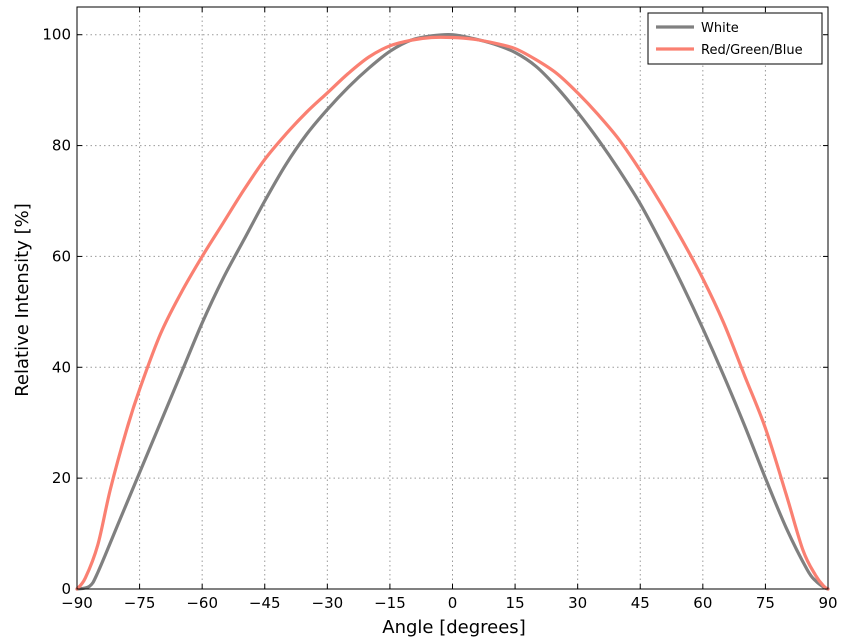 The image size is (841, 641). What do you see at coordinates (765, 603) in the screenshot?
I see `x-tick-label: 75` at bounding box center [765, 603].